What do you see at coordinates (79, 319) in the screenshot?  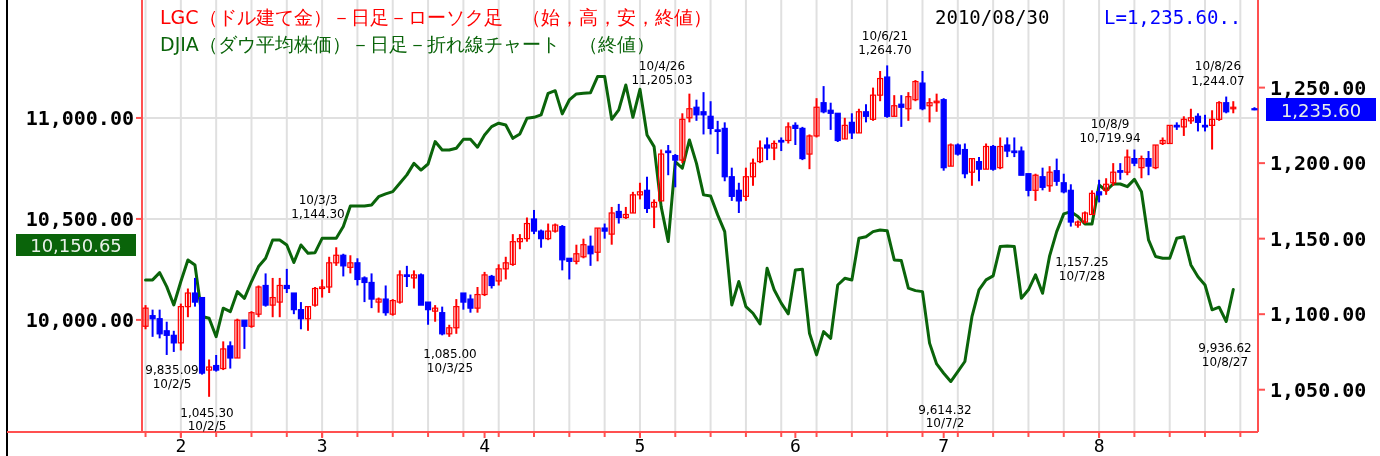 I see `y-tick-label: 10,000.00` at bounding box center [79, 319].